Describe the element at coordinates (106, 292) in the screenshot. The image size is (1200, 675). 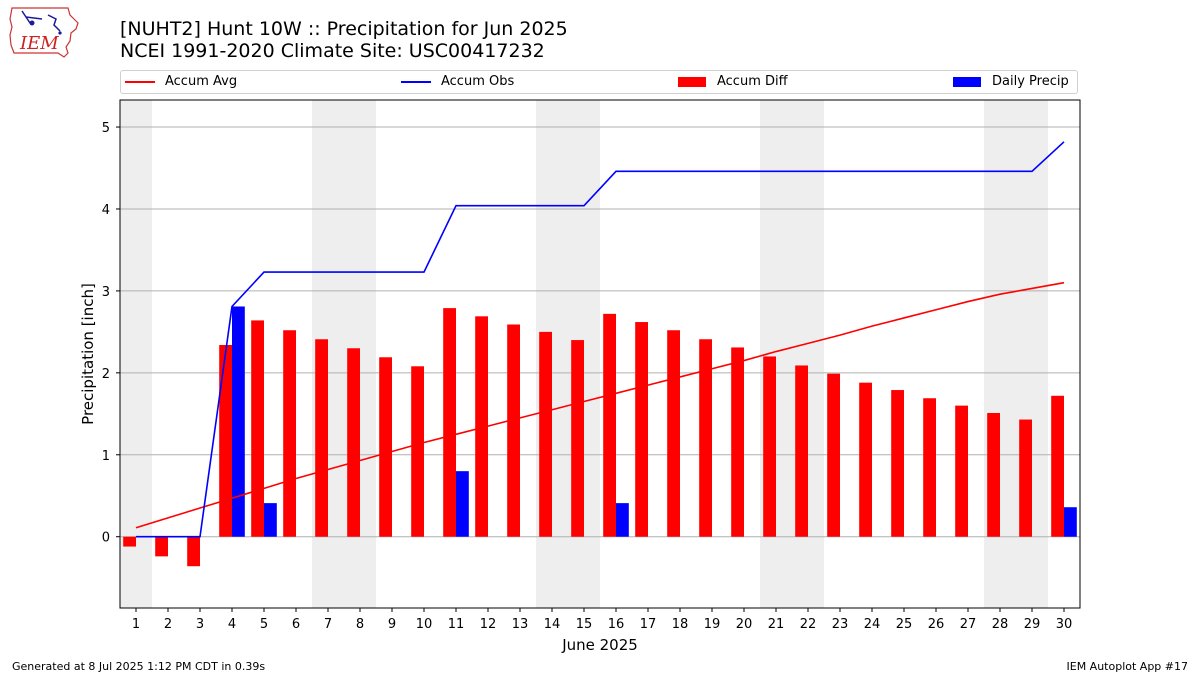
I see `y-tick-label: 3` at that location.